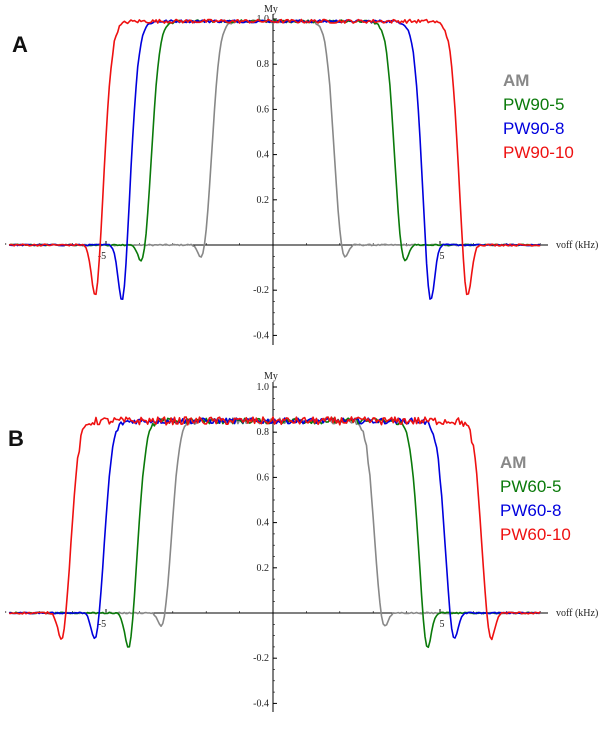 Image resolution: width=600 pixels, height=730 pixels. I want to click on legend-entry-pw90-8: PW90-8, so click(533, 128).